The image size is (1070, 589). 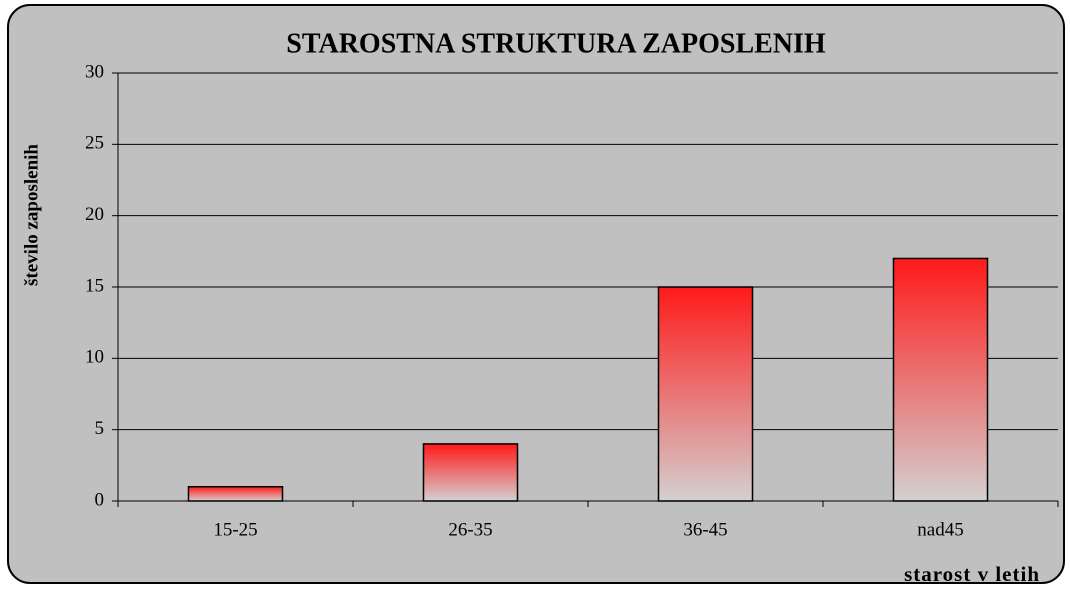 I want to click on y-tick-label: 30, so click(x=94, y=71).